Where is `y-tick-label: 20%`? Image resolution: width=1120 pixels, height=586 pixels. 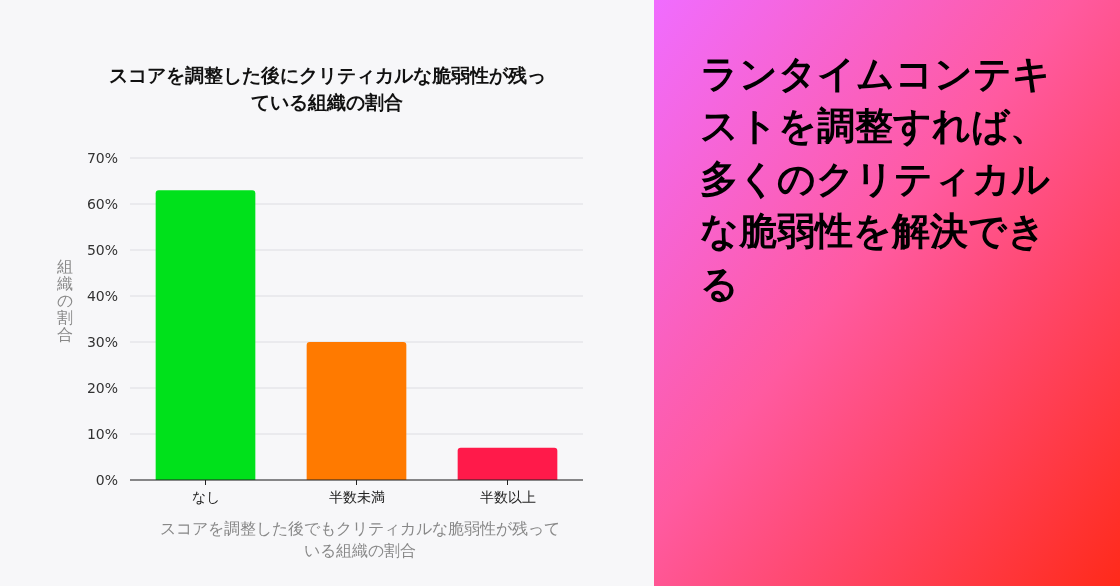
y-tick-label: 20% is located at coordinates (102, 388).